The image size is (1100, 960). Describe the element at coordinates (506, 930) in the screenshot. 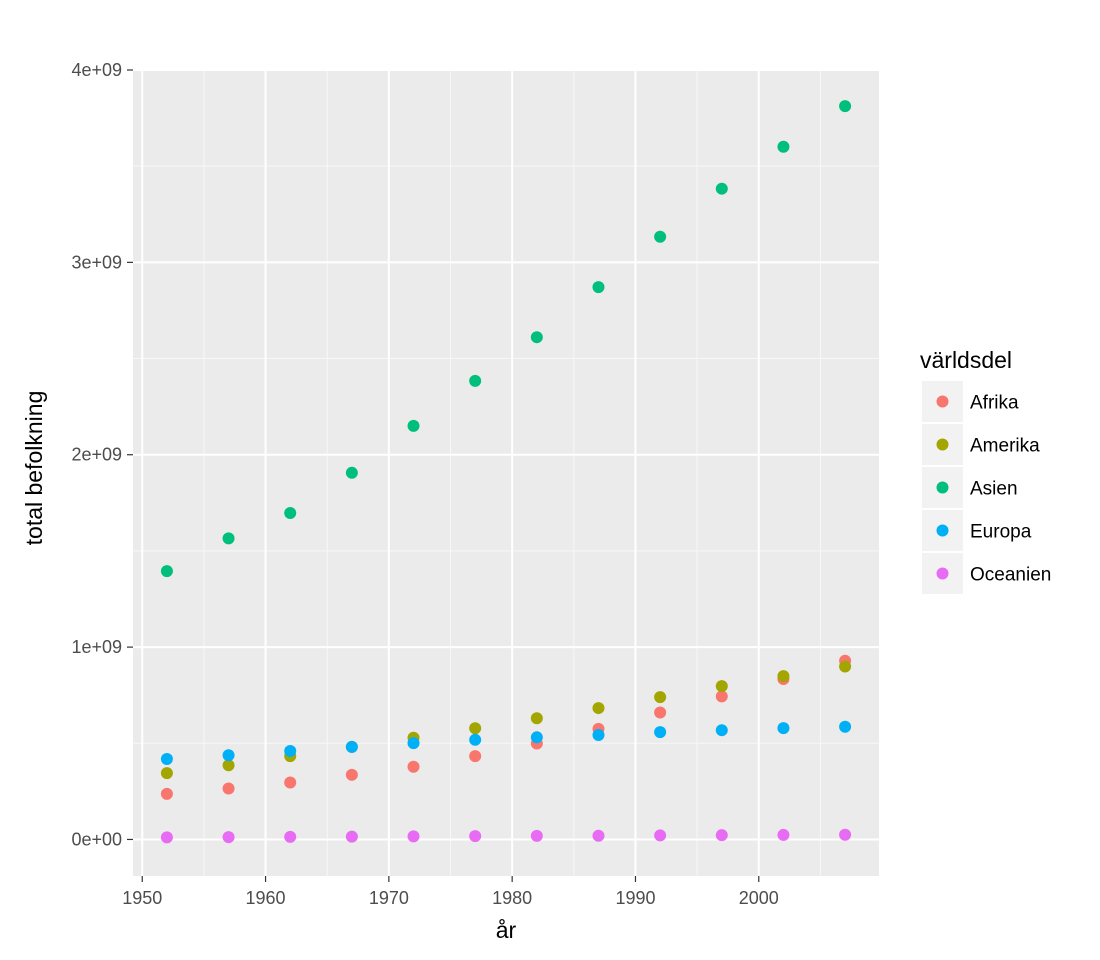

I see `x-axis-title: år` at that location.